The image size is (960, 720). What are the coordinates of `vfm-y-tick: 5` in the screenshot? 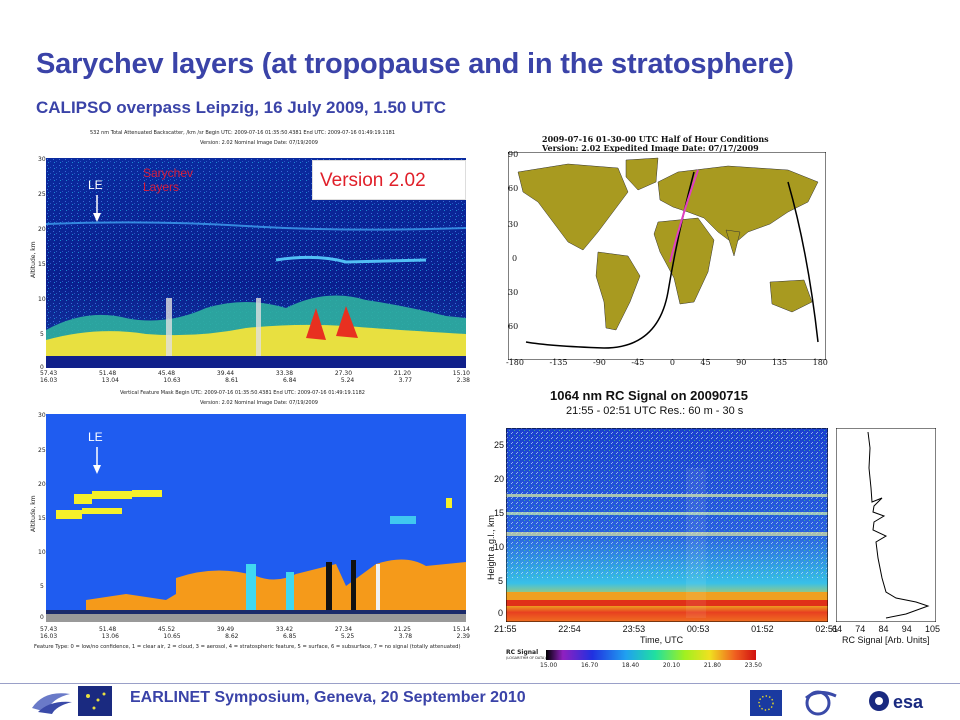 It's located at (42, 586).